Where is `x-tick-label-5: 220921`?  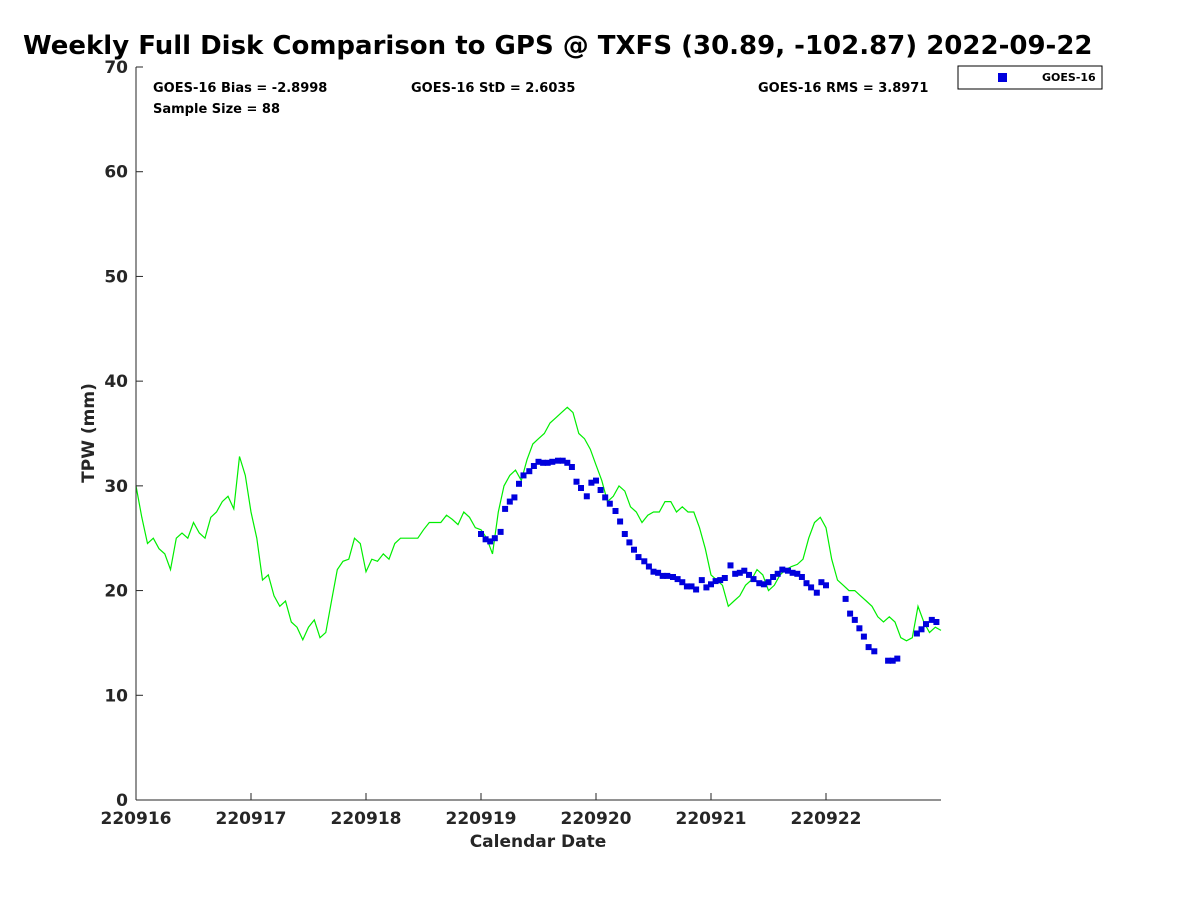 x-tick-label-5: 220921 is located at coordinates (711, 819).